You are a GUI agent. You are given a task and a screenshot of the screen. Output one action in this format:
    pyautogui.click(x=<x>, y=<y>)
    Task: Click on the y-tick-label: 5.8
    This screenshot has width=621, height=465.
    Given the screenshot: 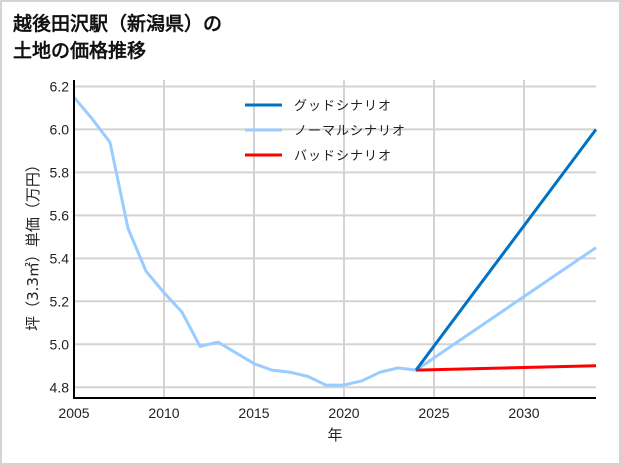 What is the action you would take?
    pyautogui.click(x=60, y=172)
    